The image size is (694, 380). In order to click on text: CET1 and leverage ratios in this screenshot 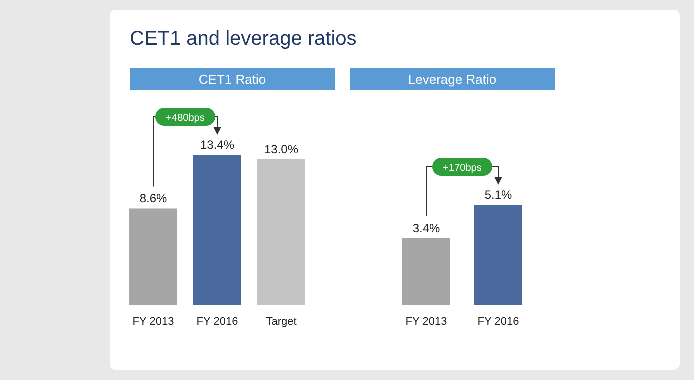, I will do `click(243, 39)`.